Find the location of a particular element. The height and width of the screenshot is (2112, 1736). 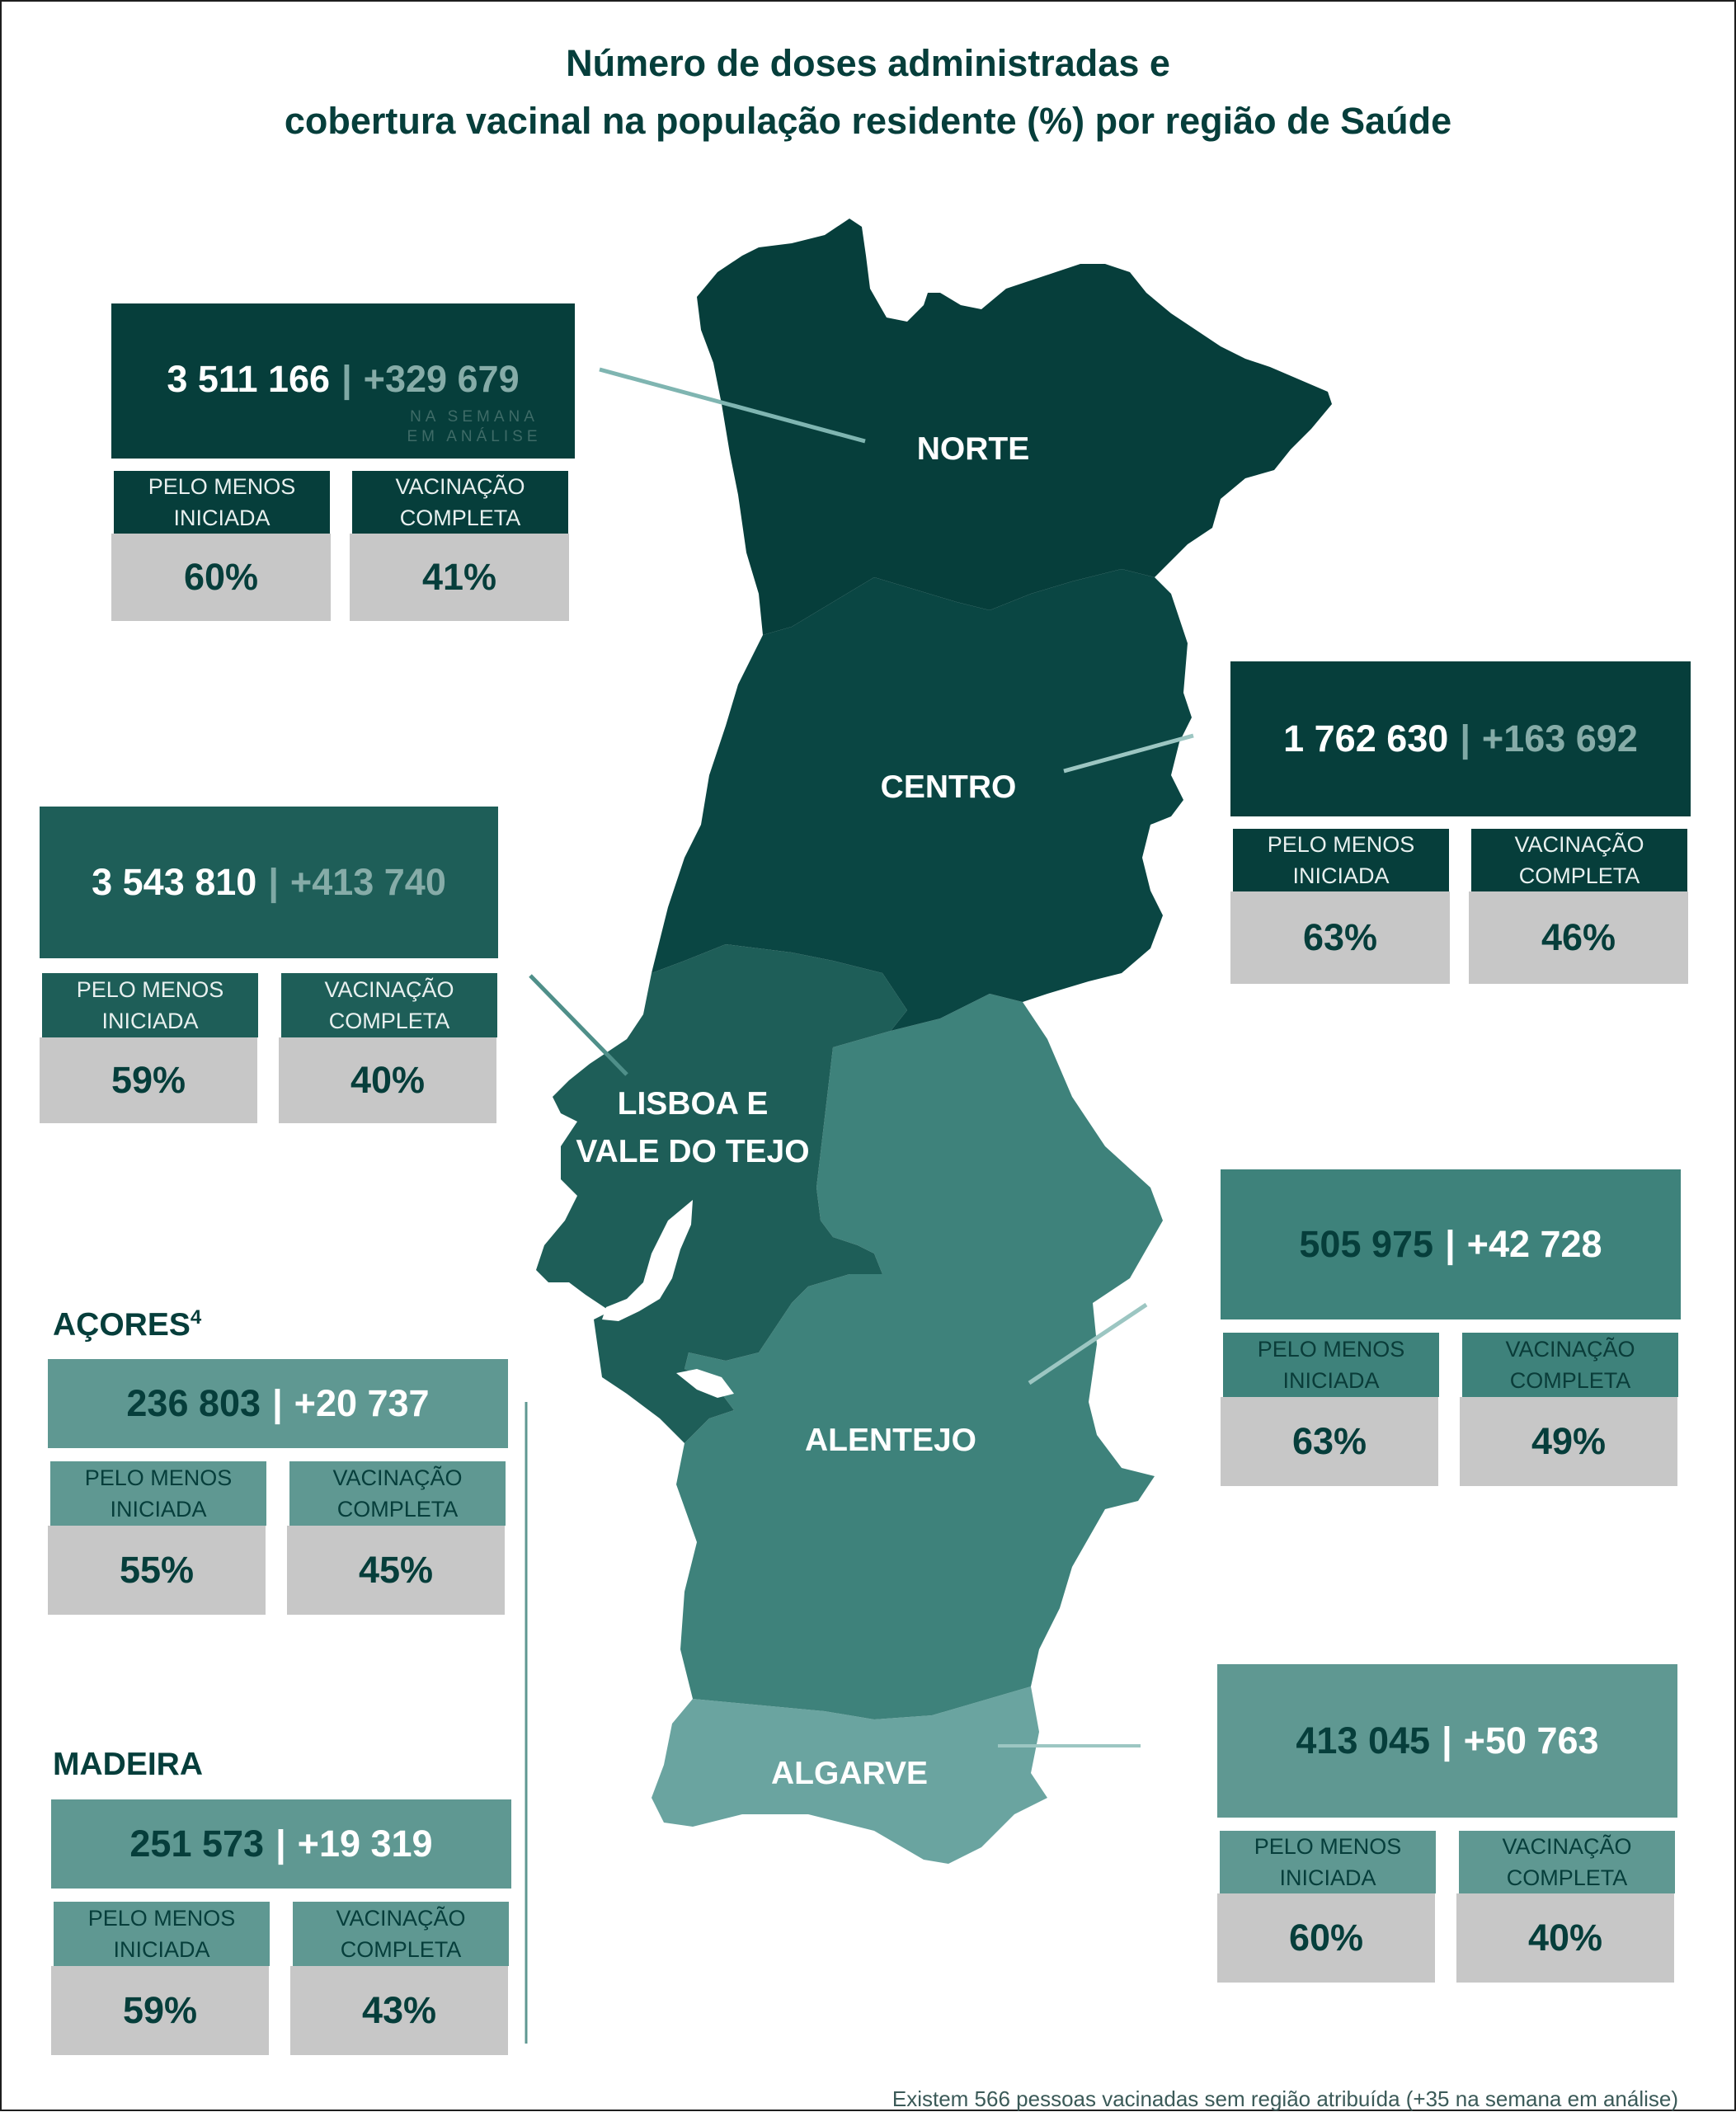

region-algarve-shape is located at coordinates (849, 1775).